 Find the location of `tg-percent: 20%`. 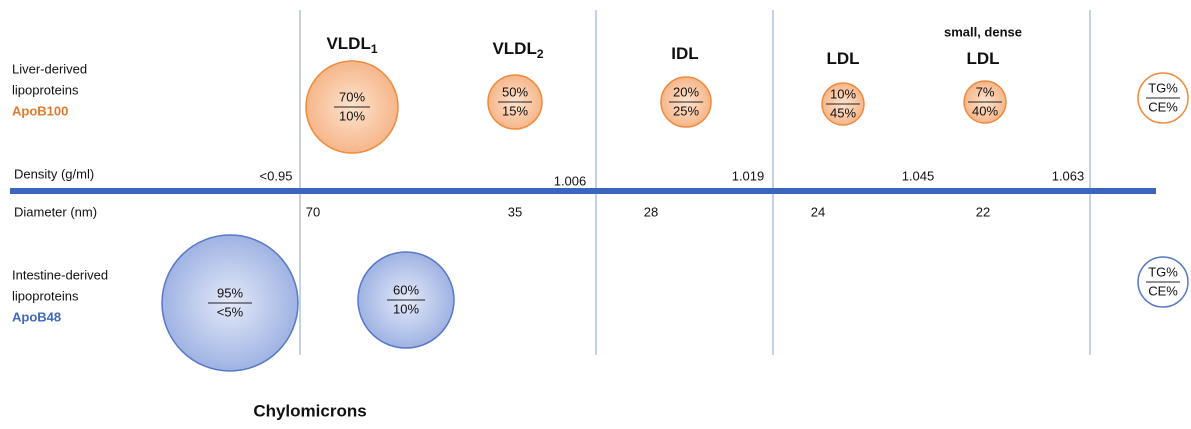

tg-percent: 20% is located at coordinates (686, 91).